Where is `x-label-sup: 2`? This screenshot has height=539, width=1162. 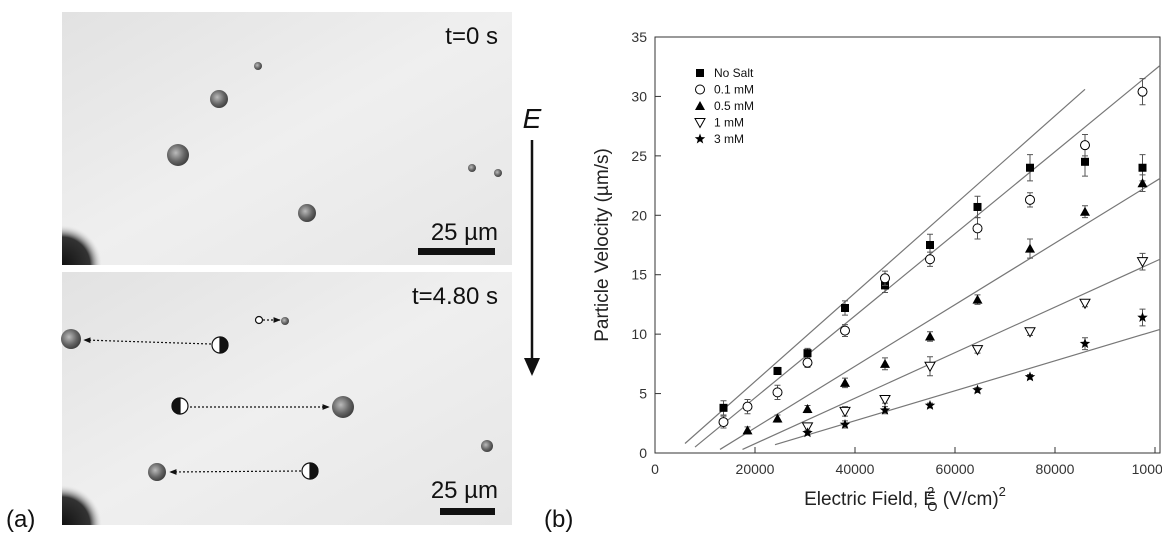
x-label-sup: 2 is located at coordinates (930, 491).